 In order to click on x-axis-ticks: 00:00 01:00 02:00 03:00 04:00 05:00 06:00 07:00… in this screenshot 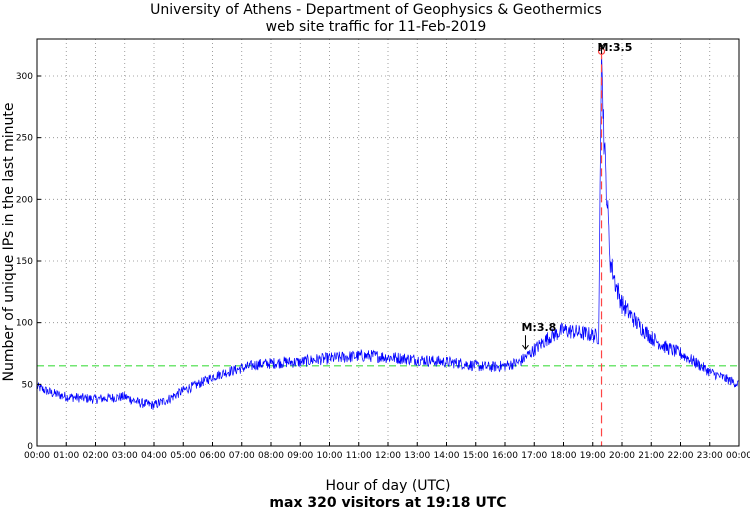, I will do `click(387, 451)`.